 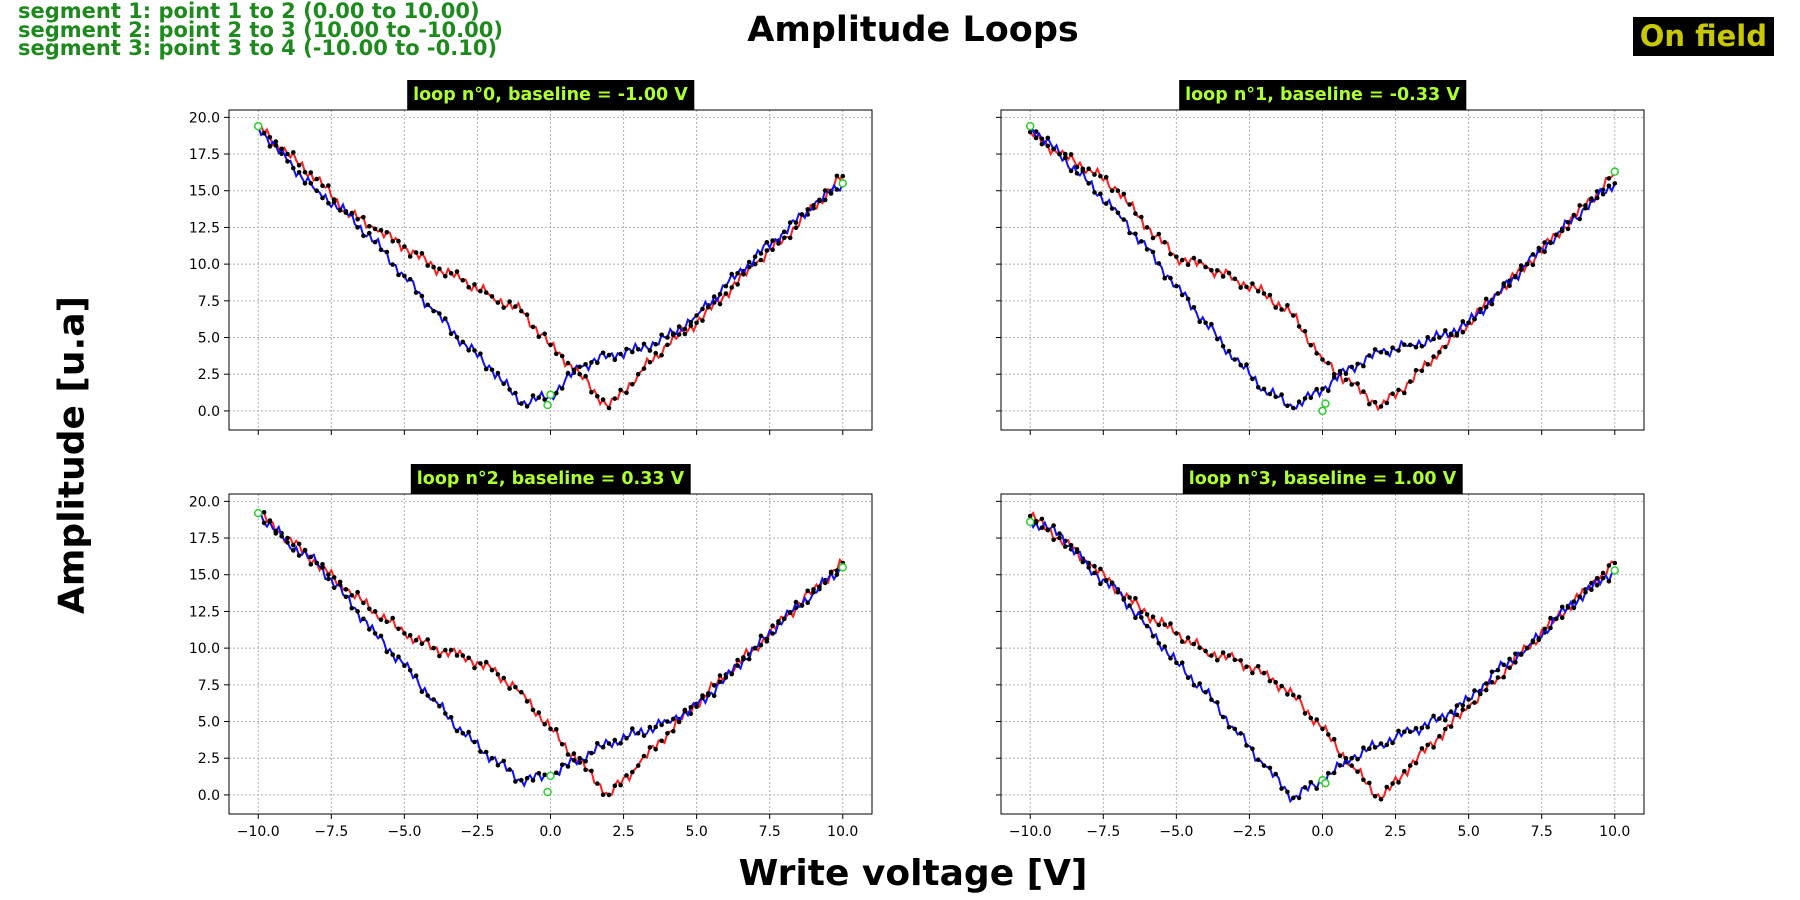 What do you see at coordinates (204, 118) in the screenshot?
I see `y-tick-label: 20.0` at bounding box center [204, 118].